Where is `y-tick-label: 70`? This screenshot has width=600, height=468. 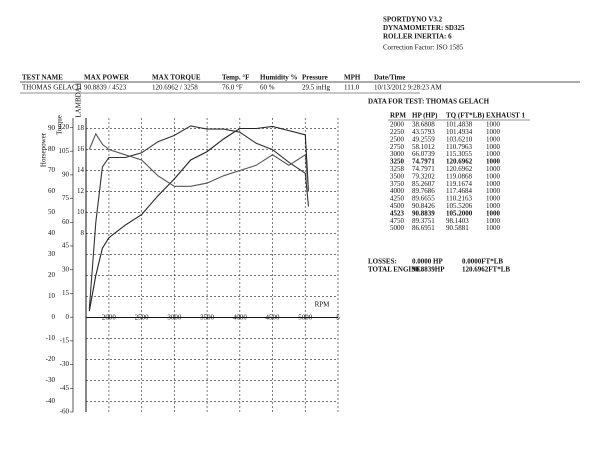 y-tick-label: 70 is located at coordinates (52, 170).